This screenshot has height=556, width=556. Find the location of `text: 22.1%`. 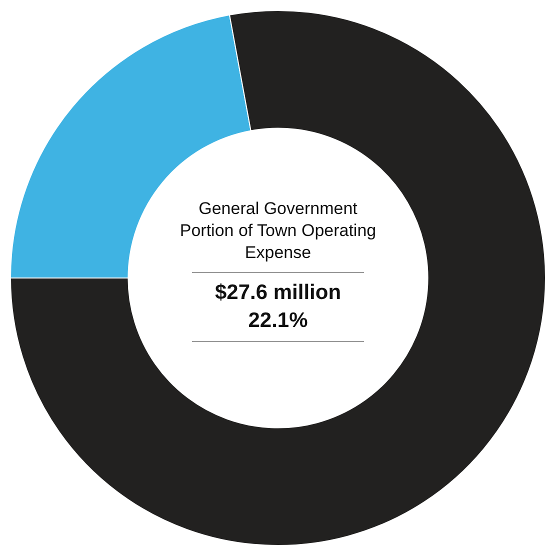

text: 22.1% is located at coordinates (278, 321).